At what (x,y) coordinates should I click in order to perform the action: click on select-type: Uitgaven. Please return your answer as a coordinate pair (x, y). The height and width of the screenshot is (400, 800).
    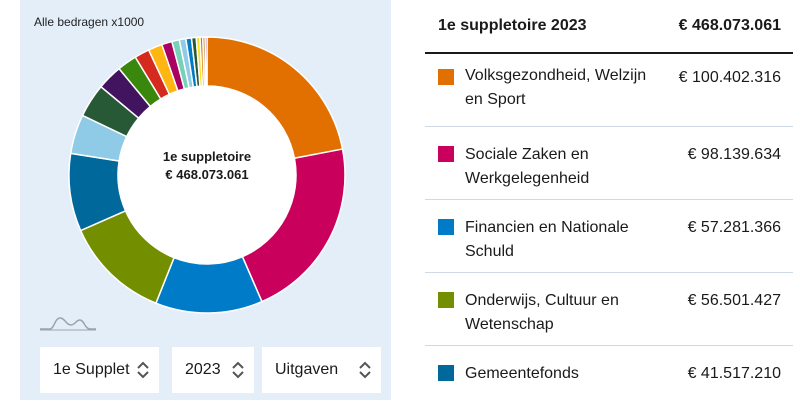
    Looking at the image, I should click on (321, 370).